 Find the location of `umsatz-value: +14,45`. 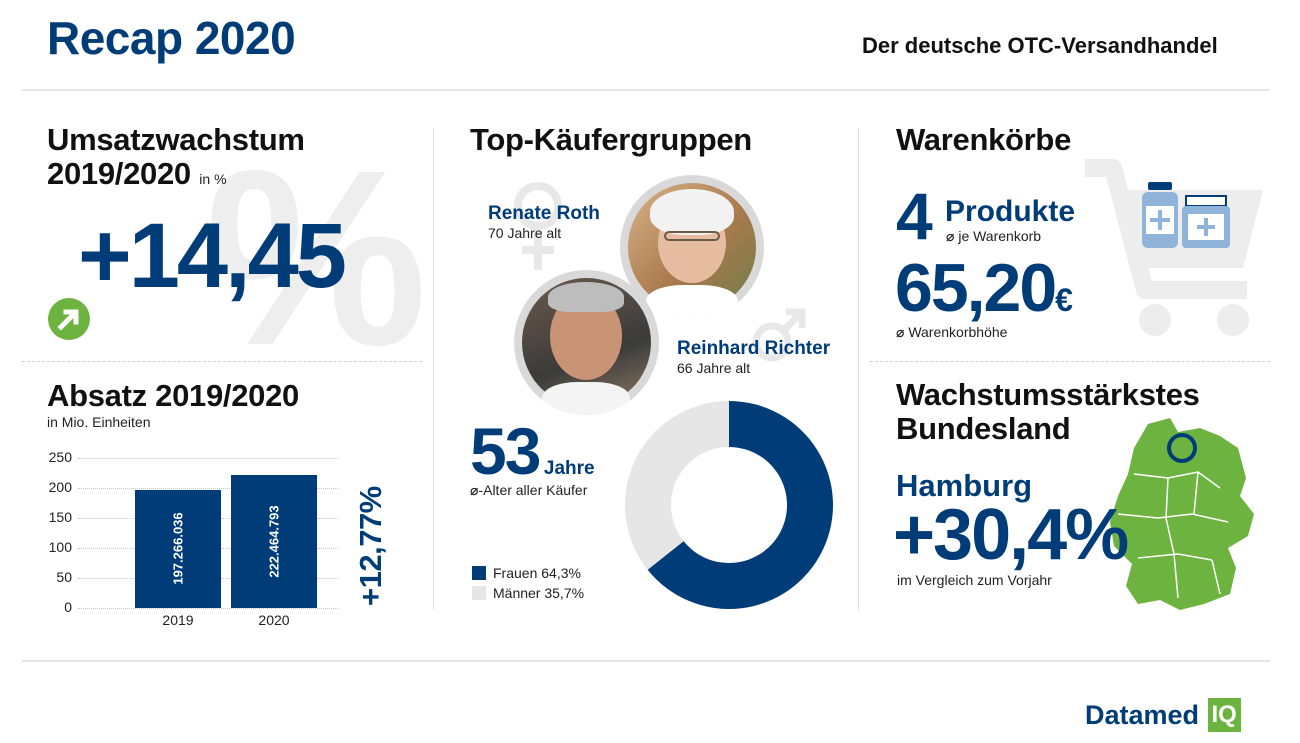

umsatz-value: +14,45 is located at coordinates (212, 256).